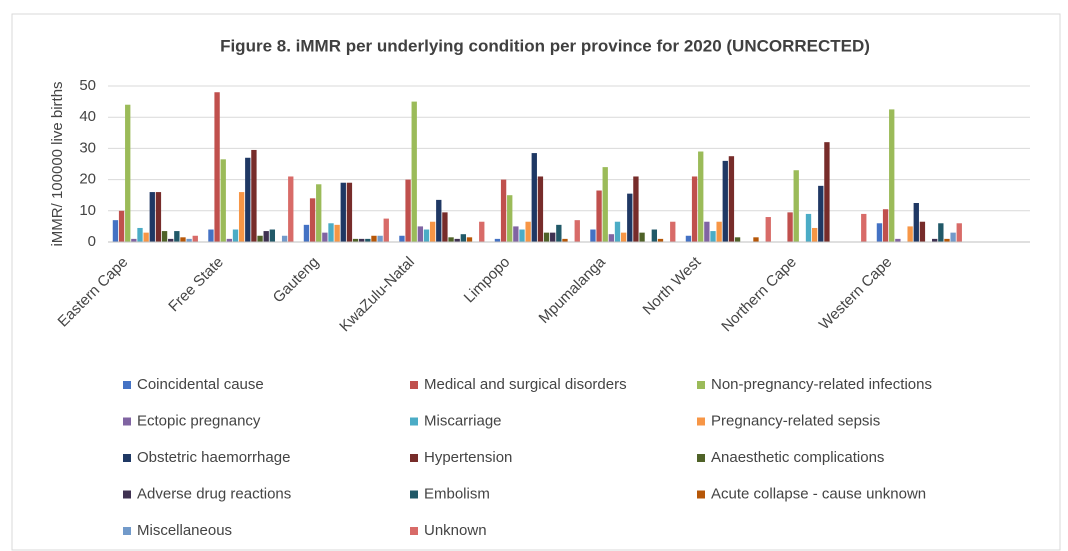 The height and width of the screenshot is (551, 1068). Describe the element at coordinates (821, 384) in the screenshot. I see `legend-label: Non-pregnancy-related infections` at that location.